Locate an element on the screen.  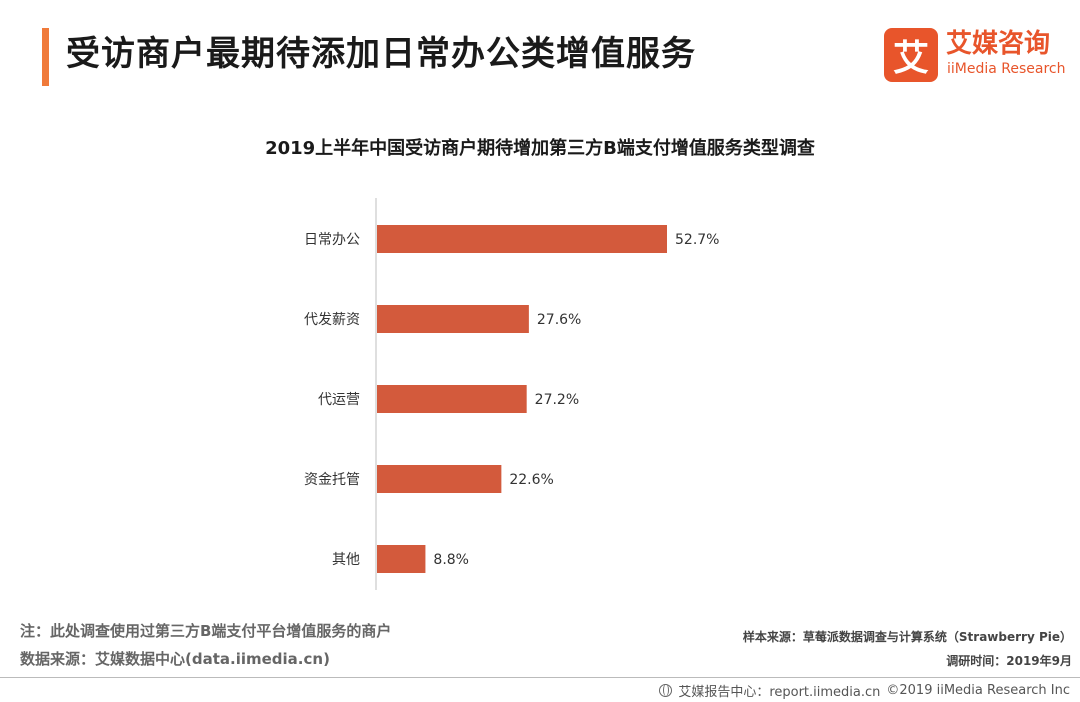
logo-en-text: iiMedia Research is located at coordinates (1006, 69).